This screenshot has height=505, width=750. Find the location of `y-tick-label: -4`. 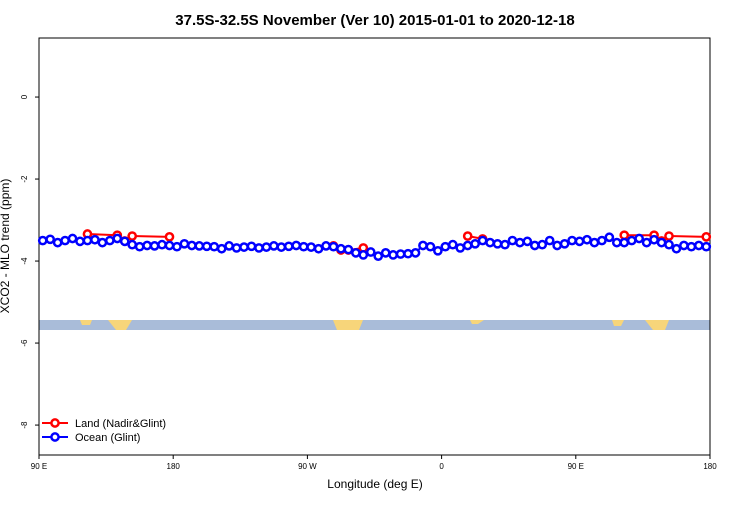

y-tick-label: -4 is located at coordinates (24, 261).